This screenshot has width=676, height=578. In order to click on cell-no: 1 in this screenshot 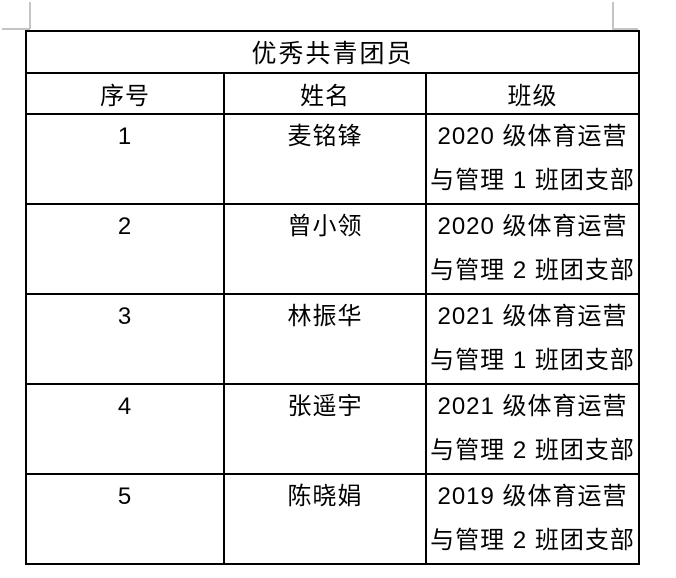, I will do `click(125, 159)`.